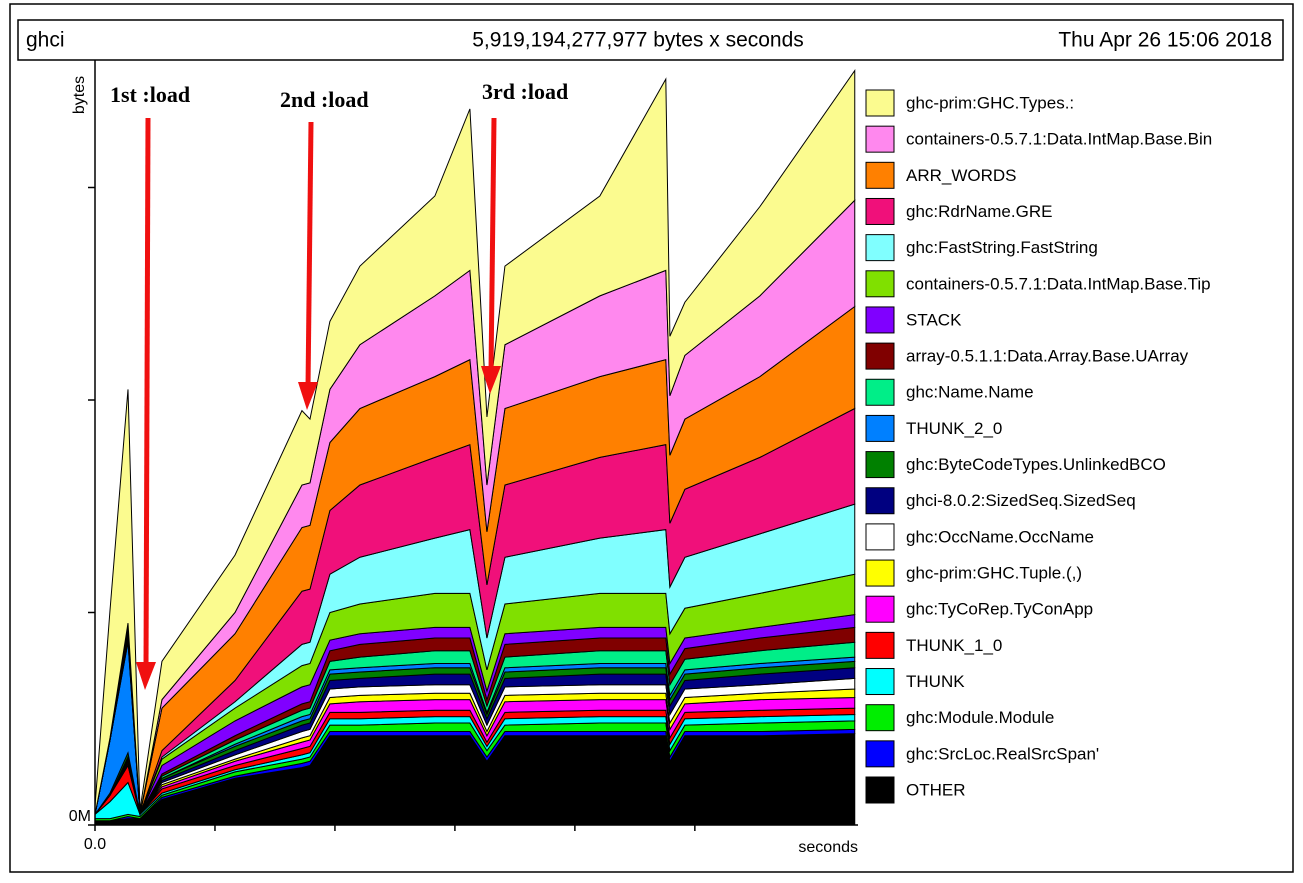 Image resolution: width=1303 pixels, height=883 pixels. Describe the element at coordinates (994, 573) in the screenshot. I see `legend-label: ghc-prim:GHC.Tuple.(,)` at that location.